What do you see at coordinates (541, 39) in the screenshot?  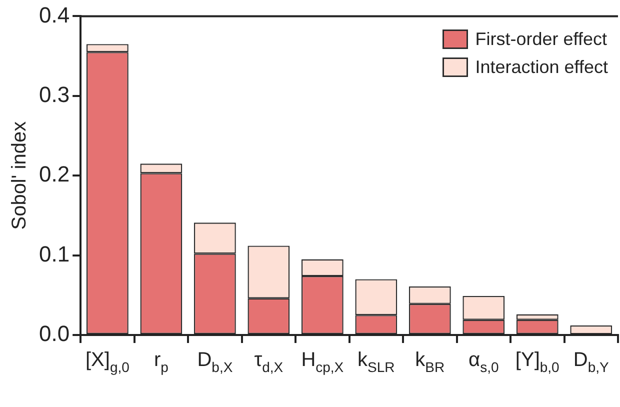 I see `legend-label: First-order effect` at bounding box center [541, 39].